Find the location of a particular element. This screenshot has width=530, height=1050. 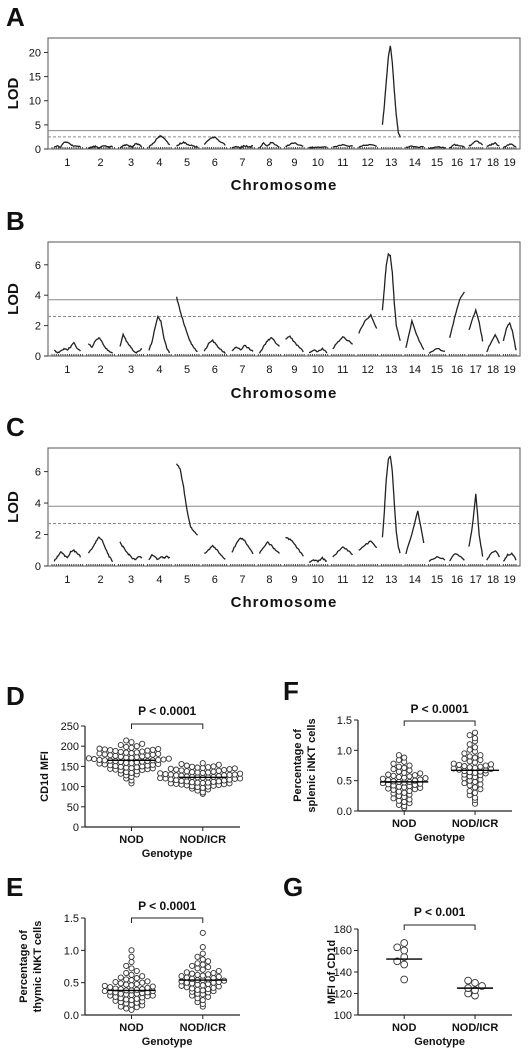

y-axis-label: splenic iNKT cells is located at coordinates (312, 765).